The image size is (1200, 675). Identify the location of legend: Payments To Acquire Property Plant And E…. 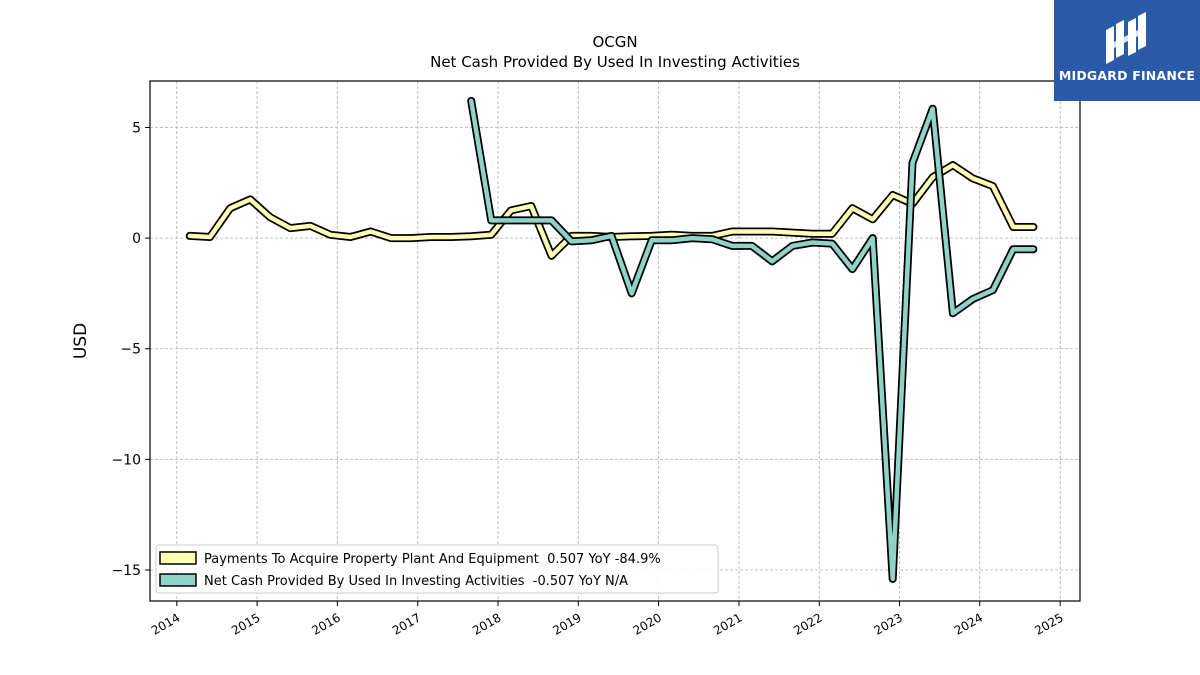
(437, 569).